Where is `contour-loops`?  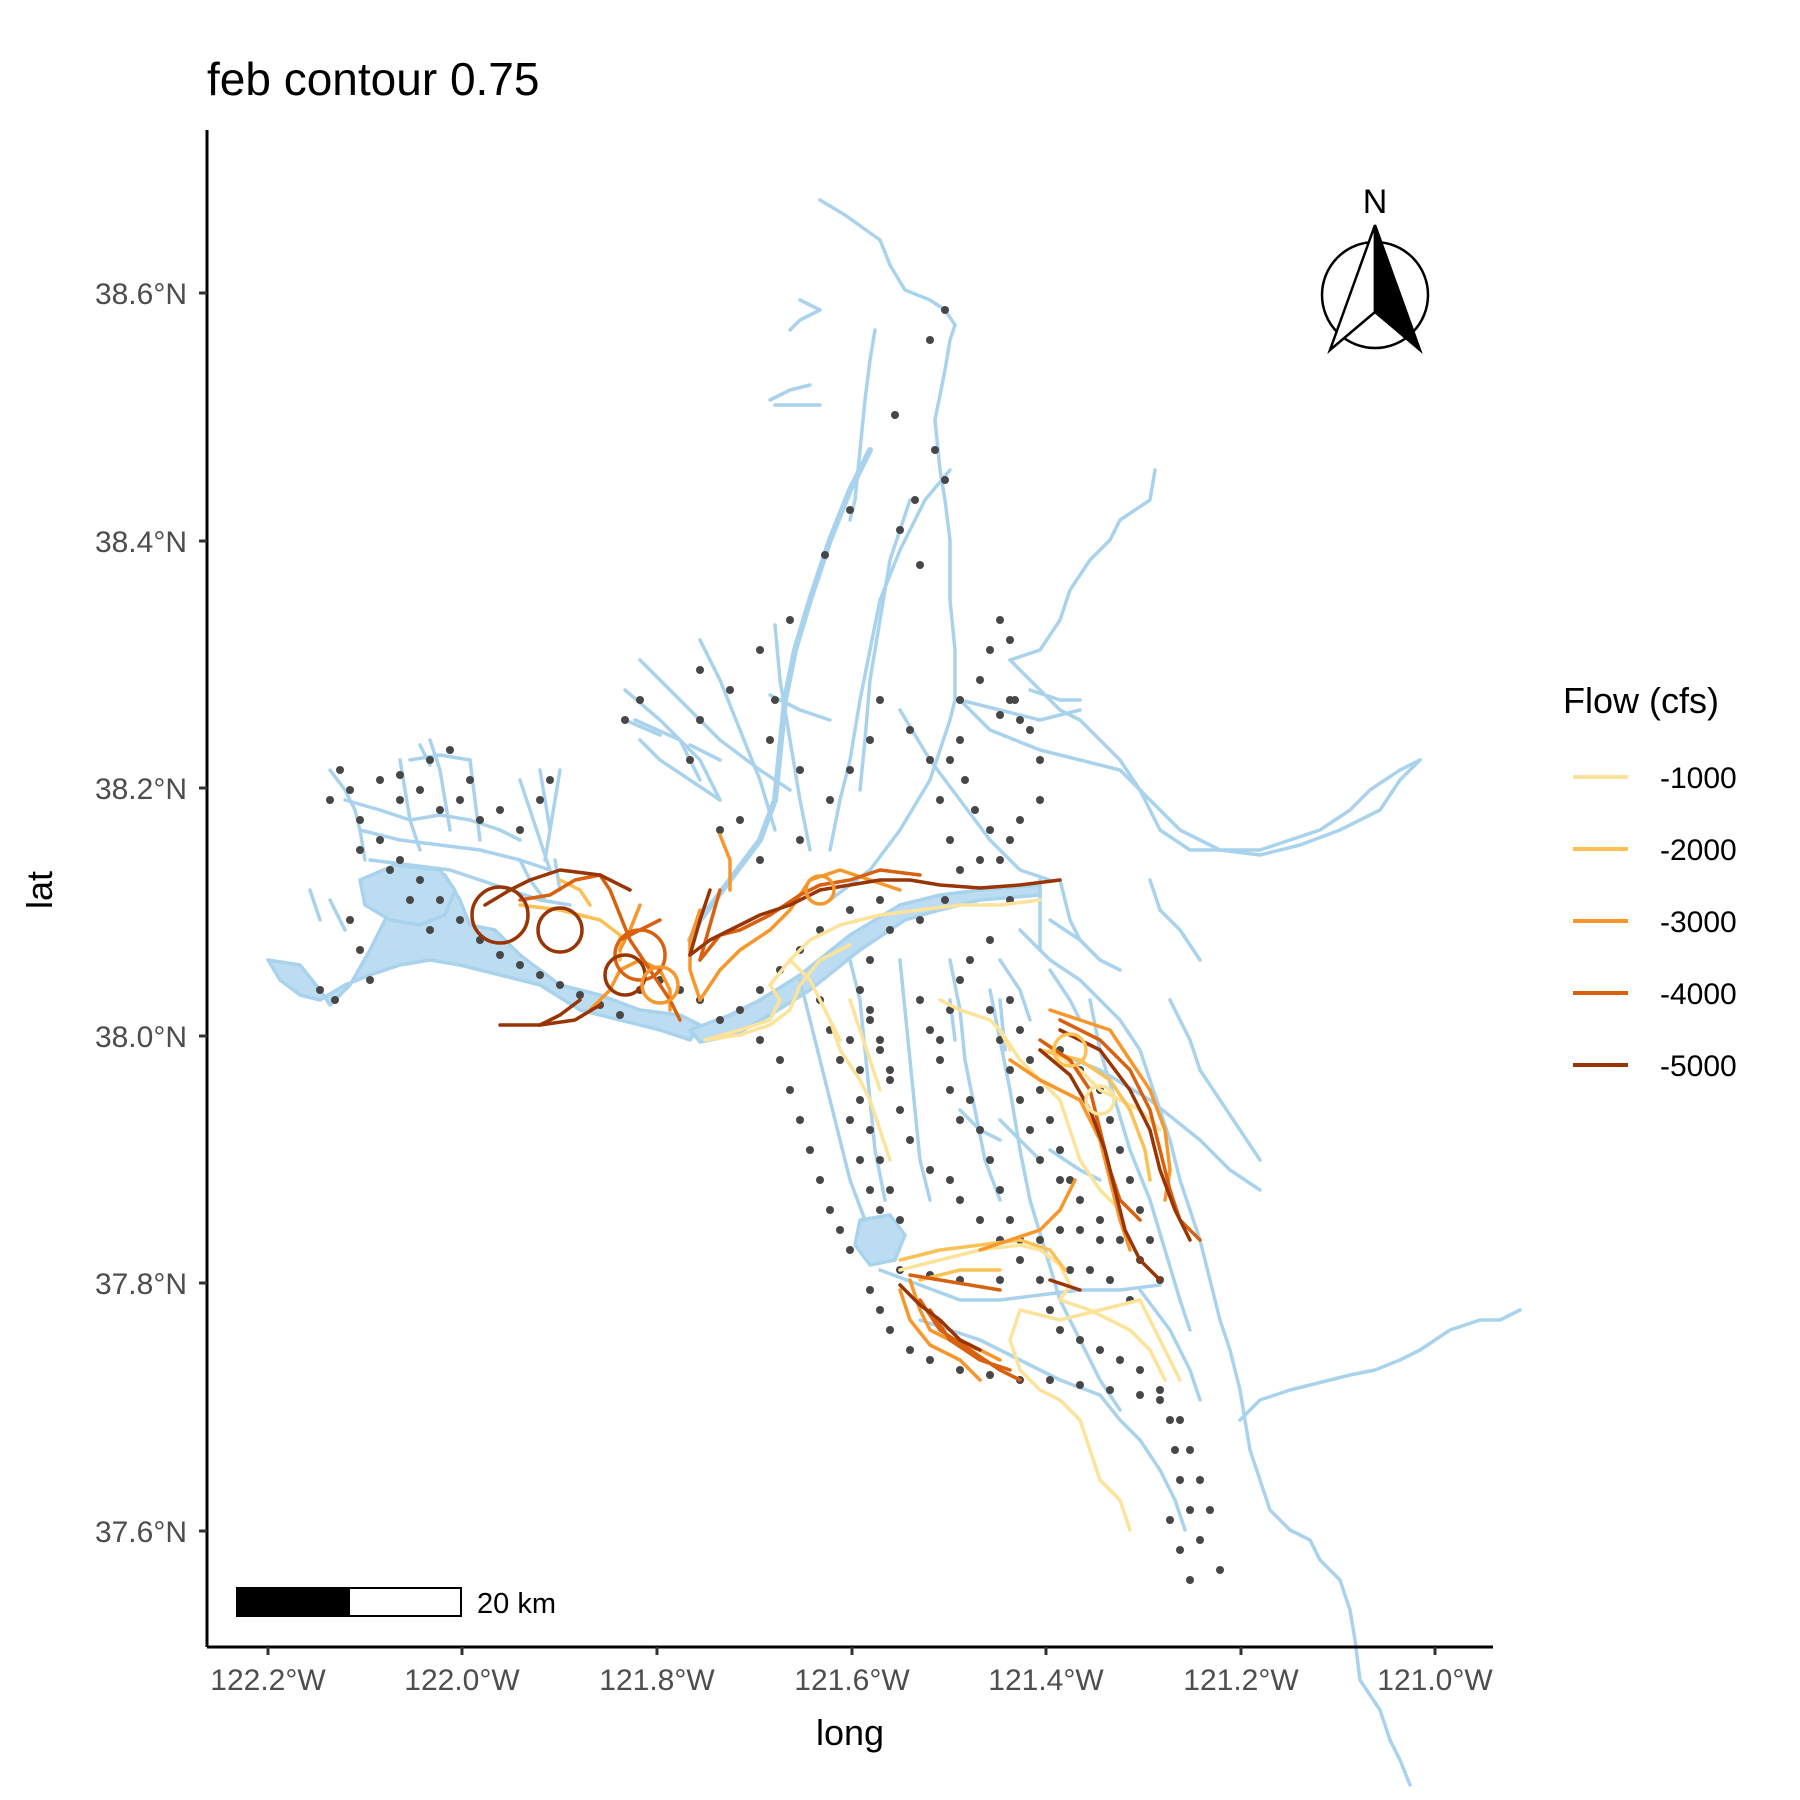
contour-loops is located at coordinates (793, 995).